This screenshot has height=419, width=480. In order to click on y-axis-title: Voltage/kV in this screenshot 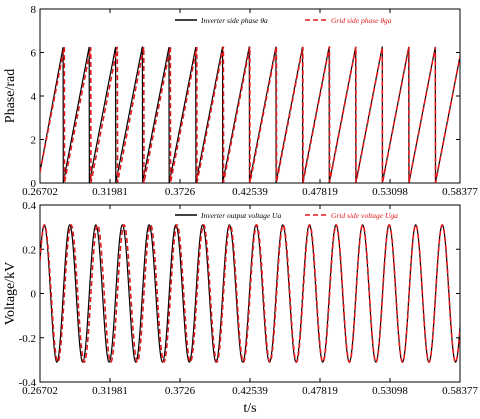, I will do `click(10, 294)`.